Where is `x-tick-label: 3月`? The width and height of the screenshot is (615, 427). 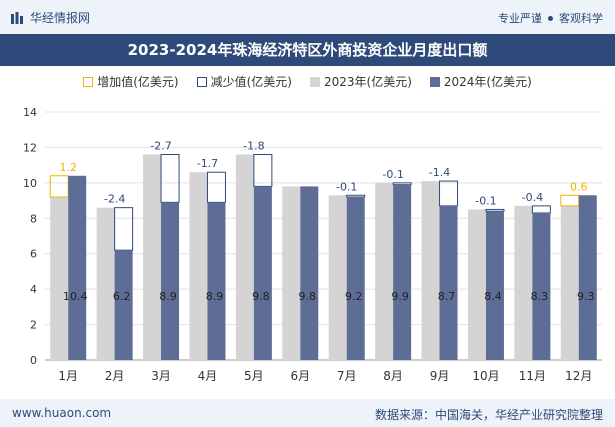 x-tick-label: 3月 is located at coordinates (161, 376).